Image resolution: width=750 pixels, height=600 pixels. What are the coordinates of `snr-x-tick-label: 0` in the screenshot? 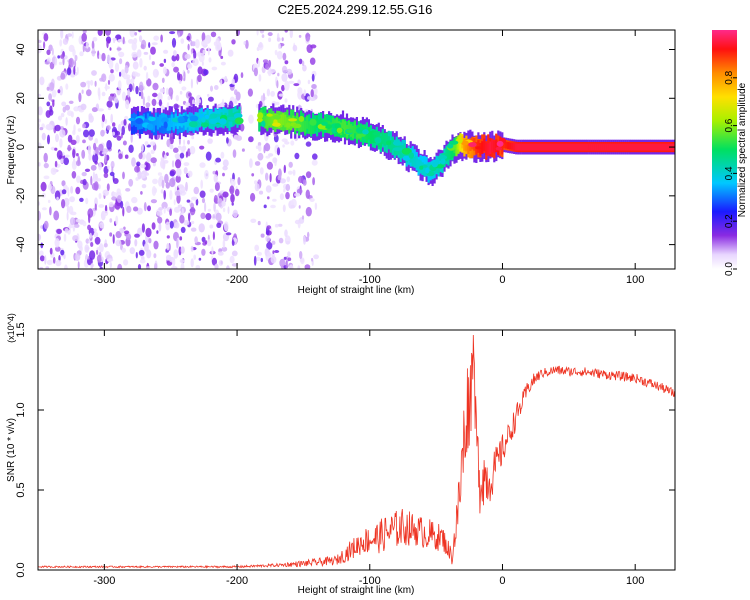 It's located at (502, 581).